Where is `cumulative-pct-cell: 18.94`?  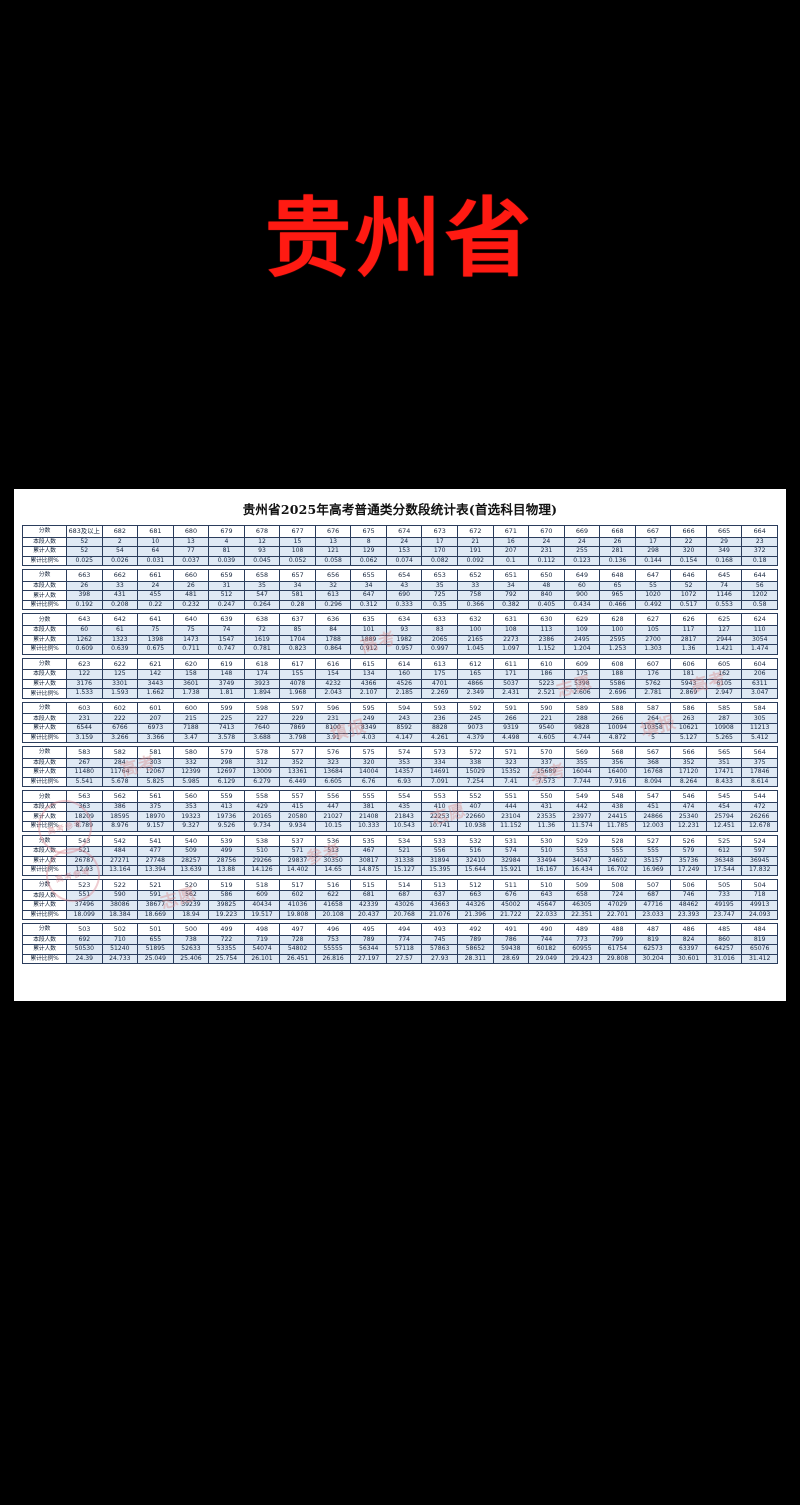
cumulative-pct-cell: 18.94 is located at coordinates (191, 915).